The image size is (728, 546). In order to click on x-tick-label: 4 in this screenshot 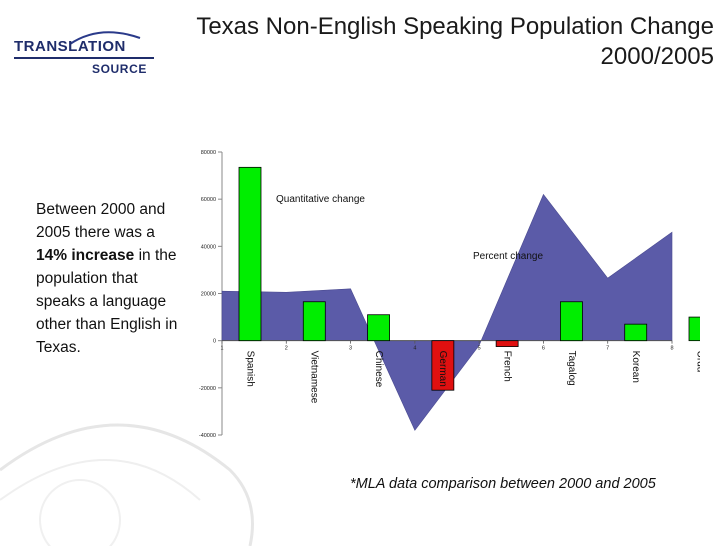, I will do `click(414, 349)`.